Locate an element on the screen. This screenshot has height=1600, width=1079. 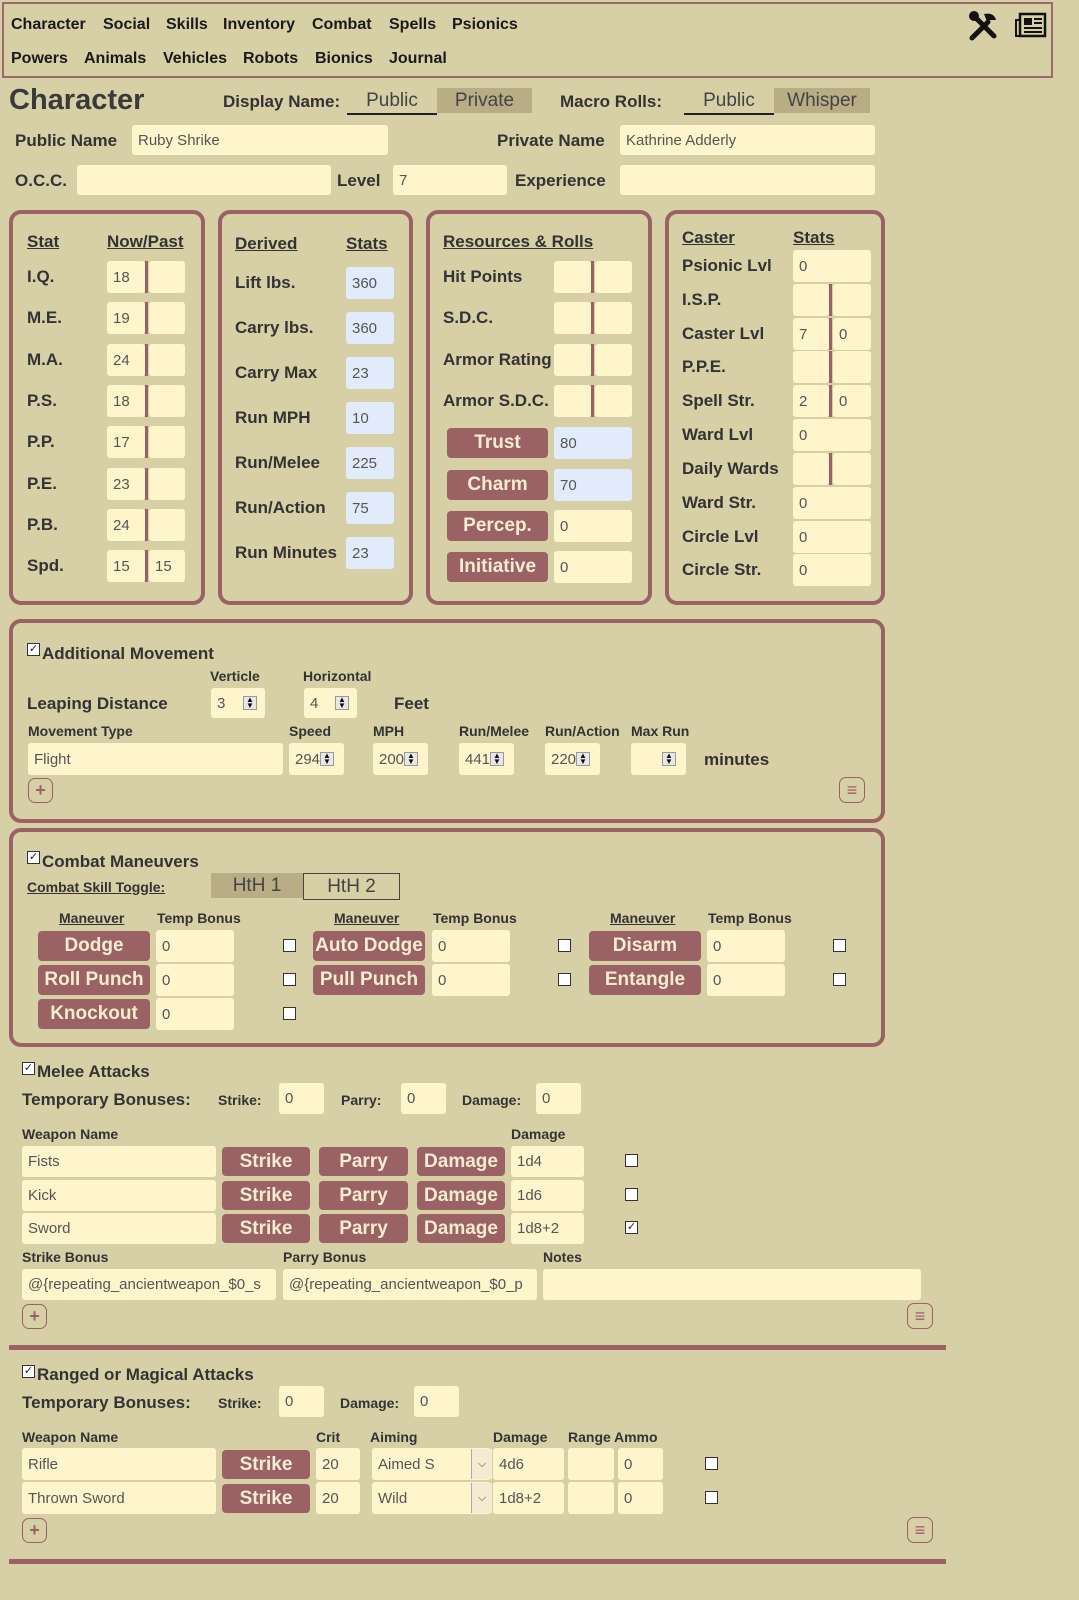
weapon-checkbox: ✓ is located at coordinates (631, 1227).